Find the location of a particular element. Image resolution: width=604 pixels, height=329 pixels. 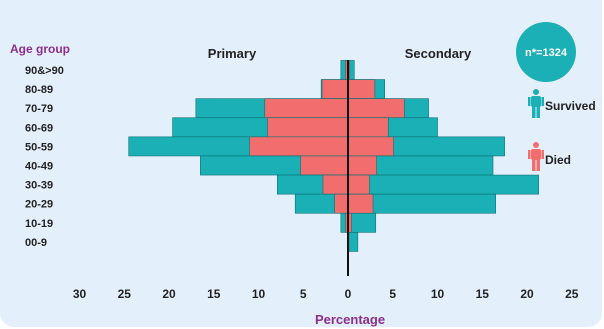

sample-size-text: n*=1324 is located at coordinates (546, 53).